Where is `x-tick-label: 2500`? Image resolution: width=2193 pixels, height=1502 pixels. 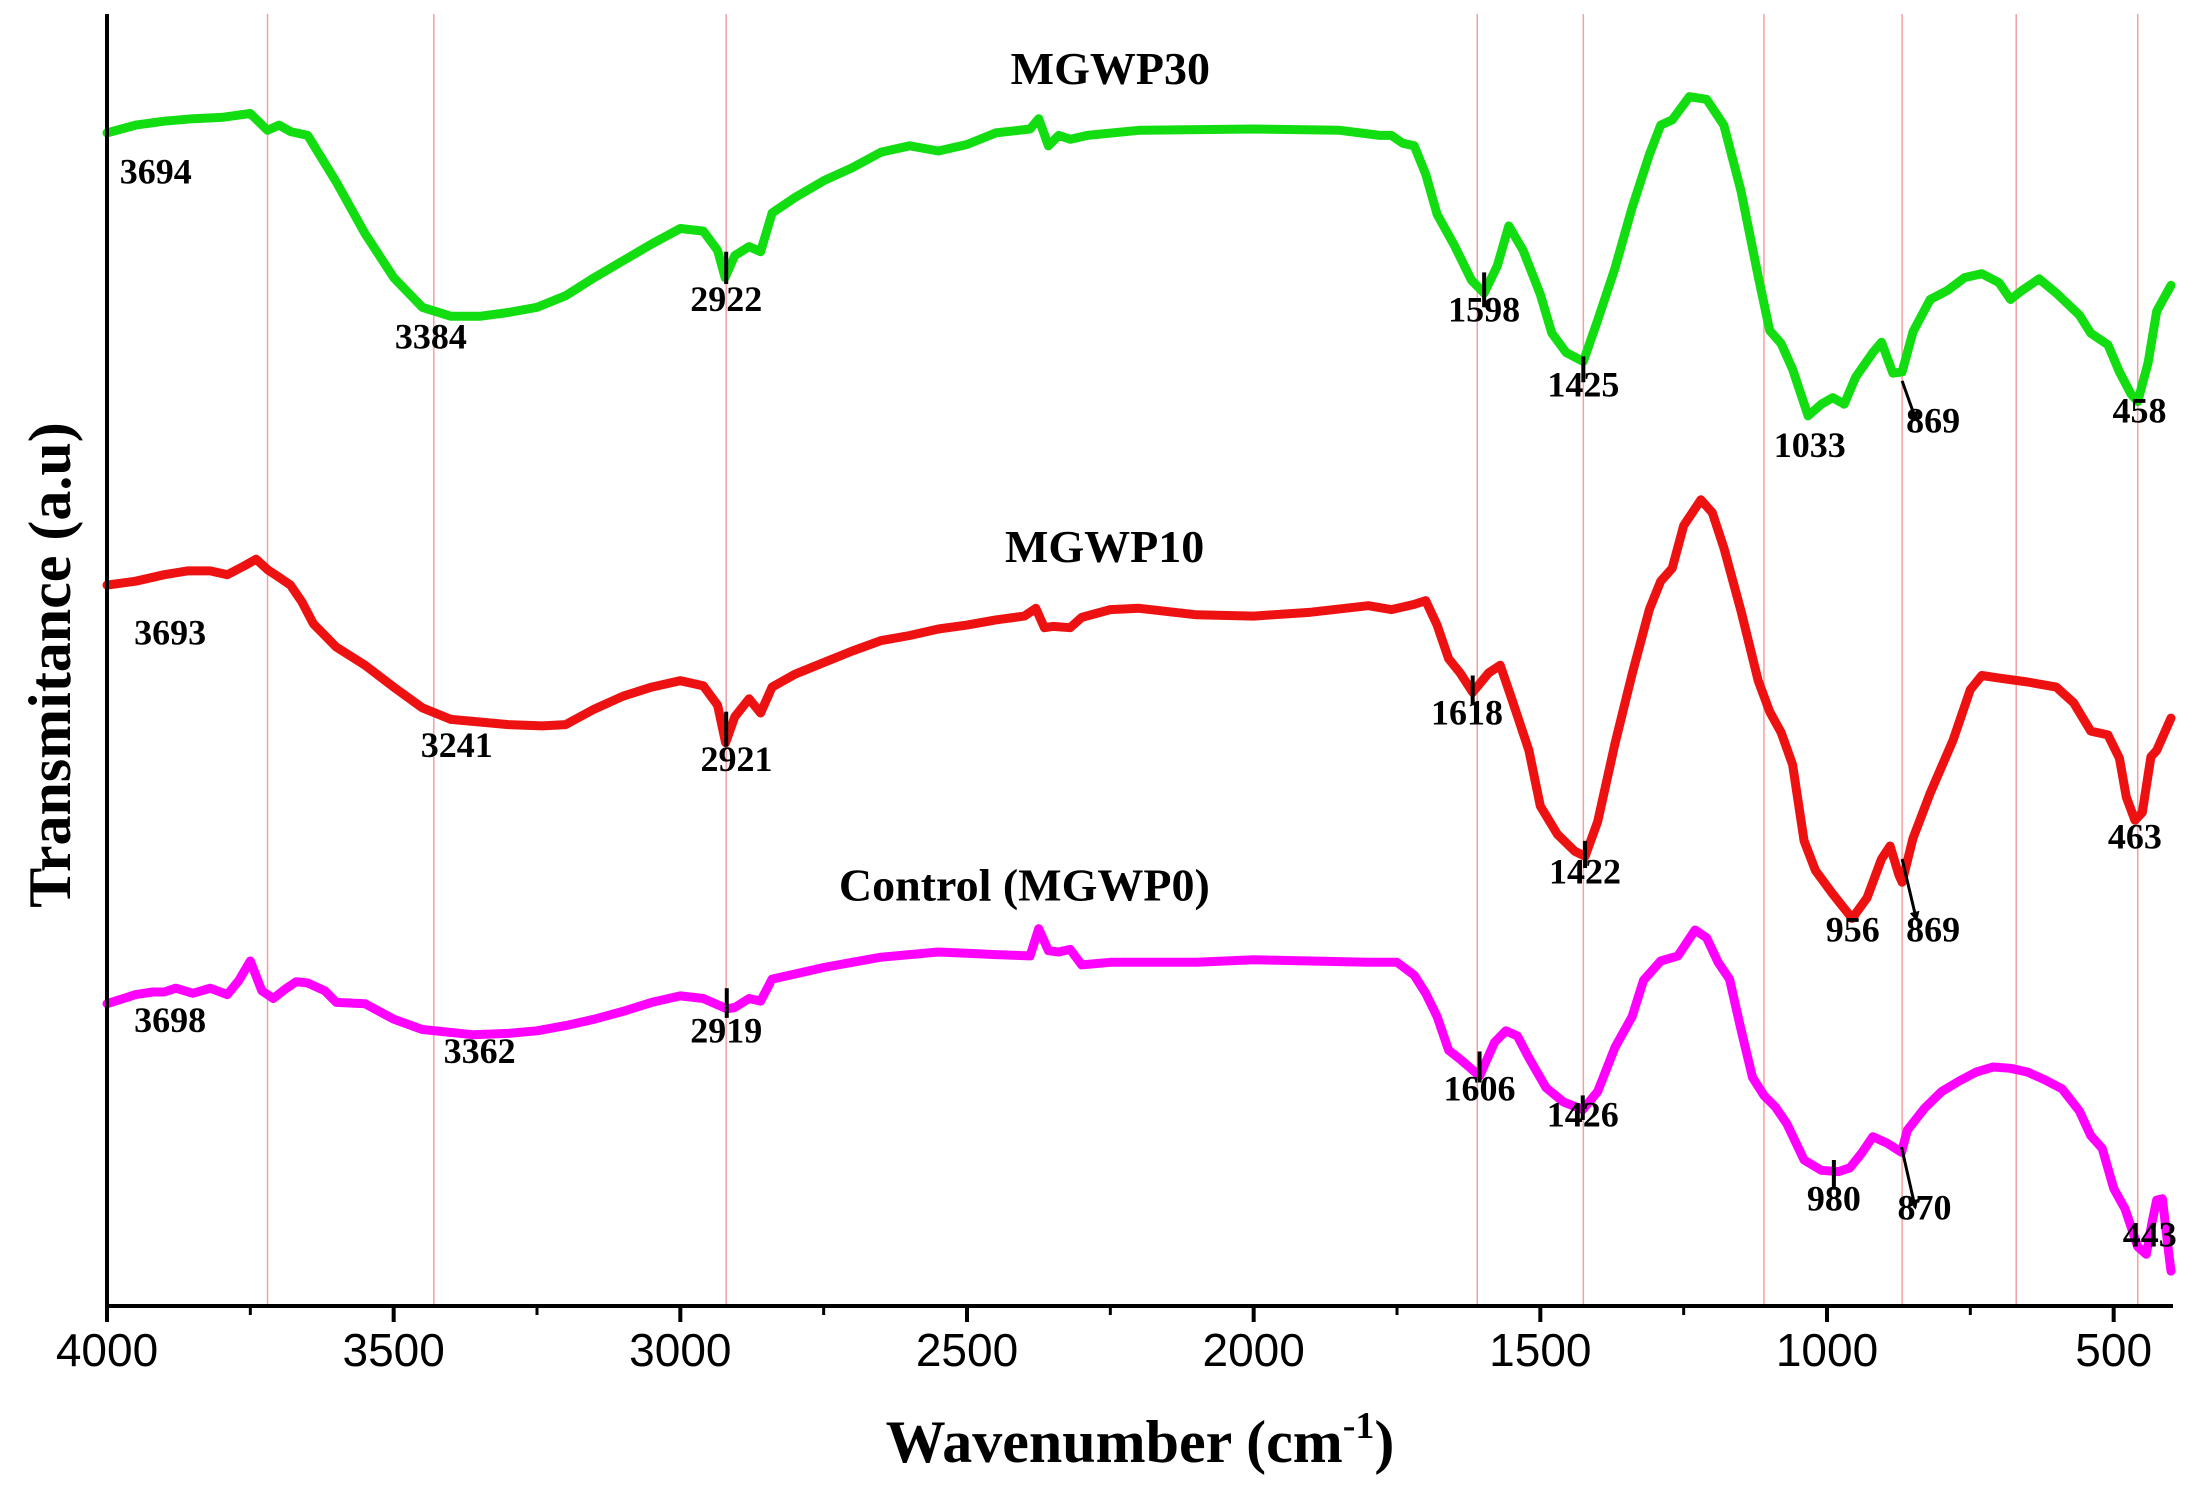
x-tick-label: 2500 is located at coordinates (967, 1350).